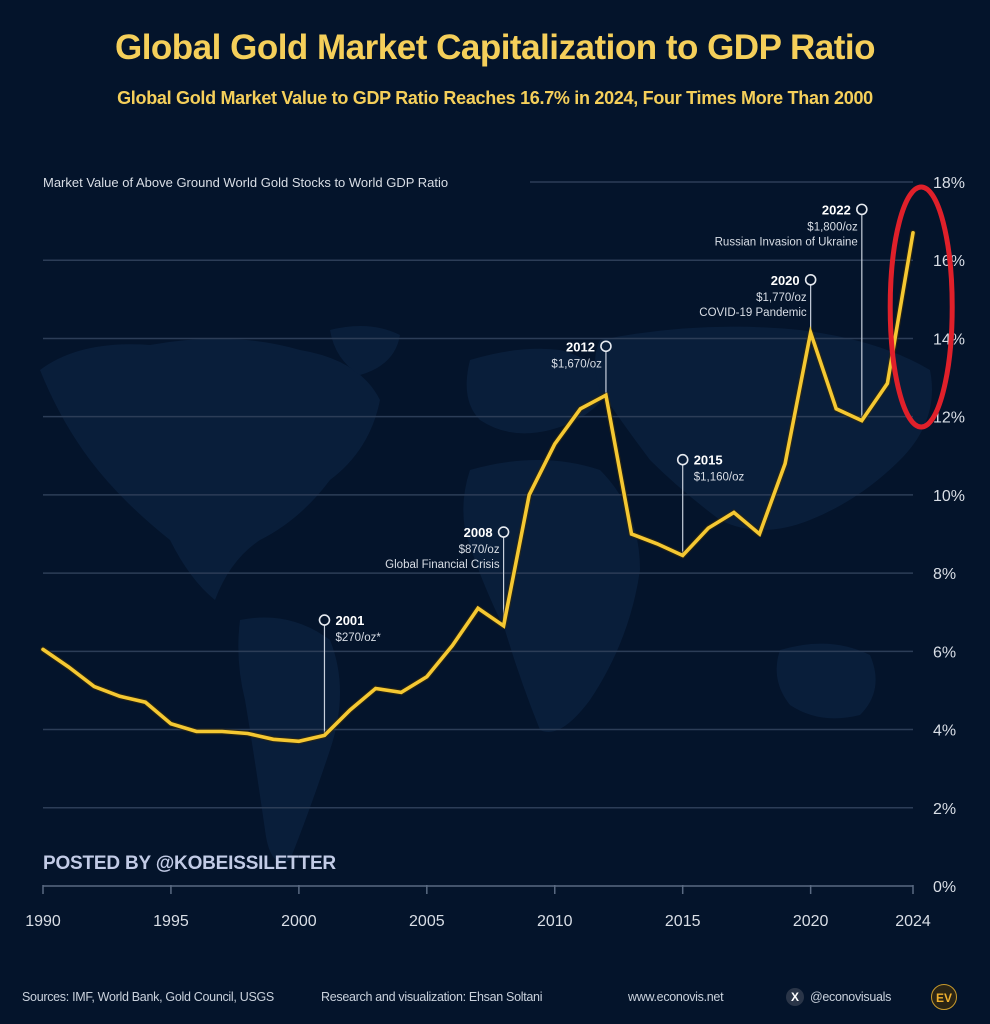 The image size is (990, 1024). I want to click on y-tick-label: 8%, so click(944, 574).